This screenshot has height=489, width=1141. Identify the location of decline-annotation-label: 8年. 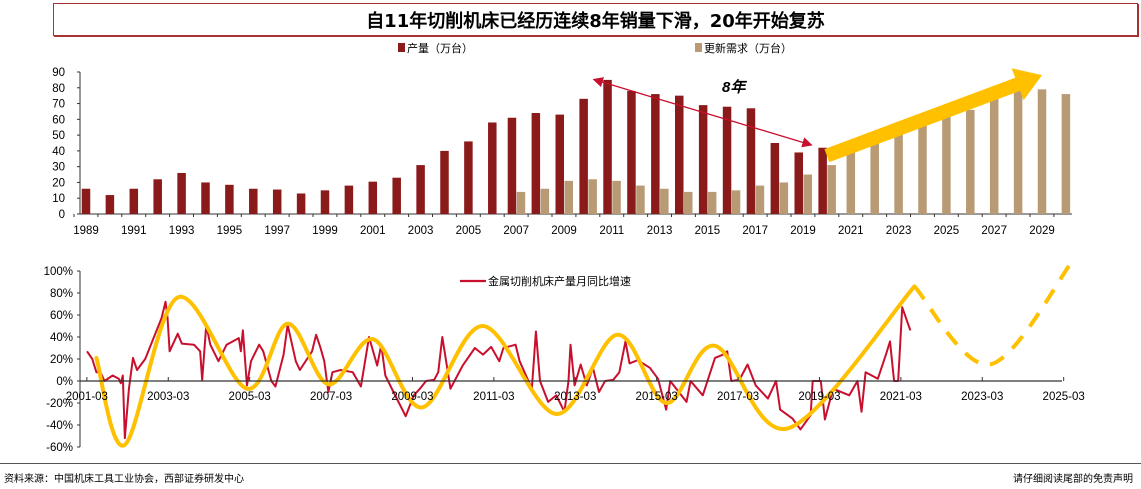
(734, 87).